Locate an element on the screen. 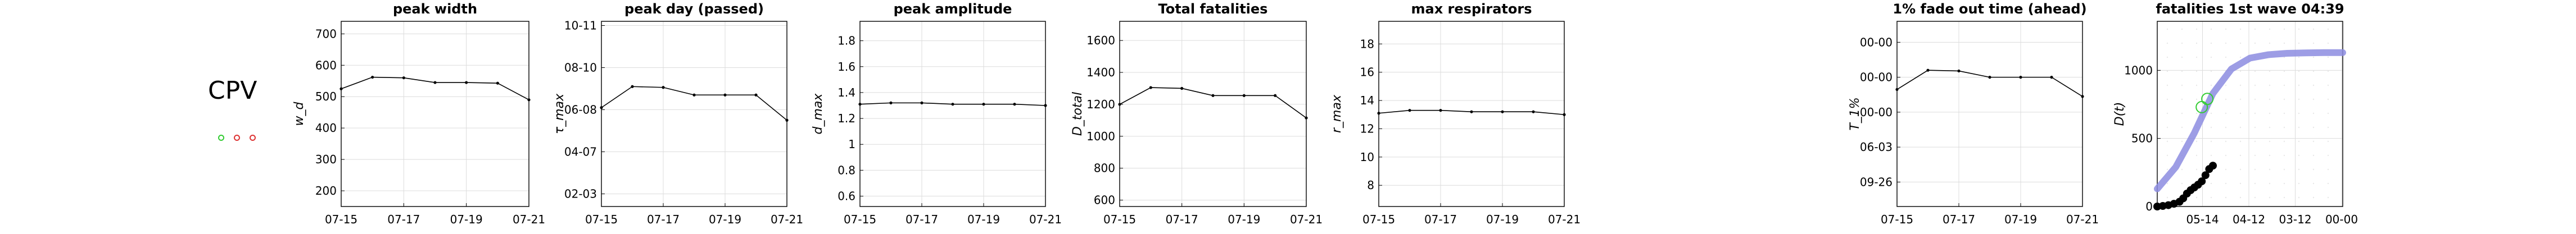 The width and height of the screenshot is (2576, 234). chart-title: fatalities 1st wave 04:39 is located at coordinates (2250, 9).